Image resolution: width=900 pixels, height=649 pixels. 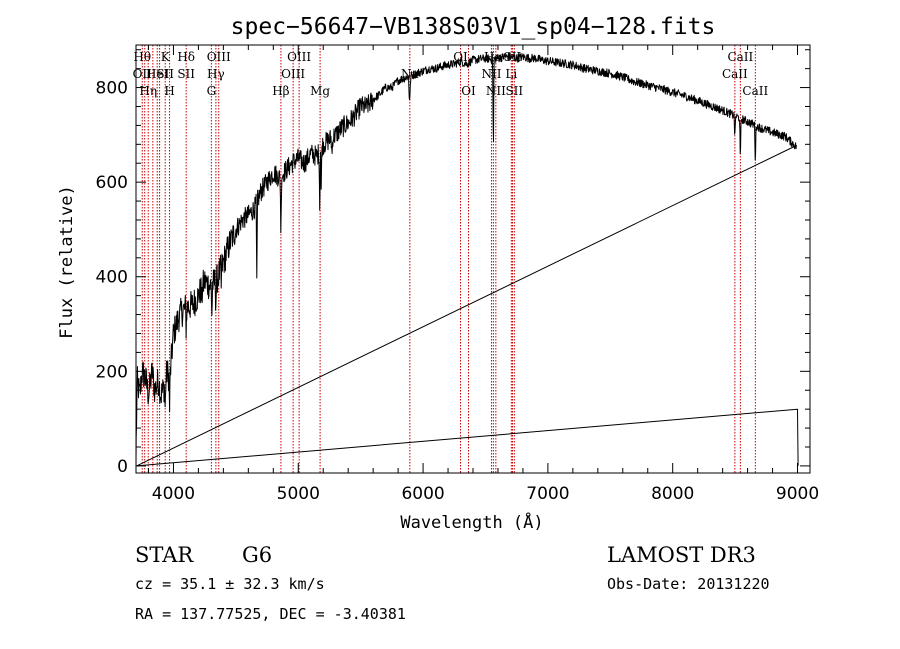 What do you see at coordinates (173, 494) in the screenshot?
I see `x-tick-label: 4000` at bounding box center [173, 494].